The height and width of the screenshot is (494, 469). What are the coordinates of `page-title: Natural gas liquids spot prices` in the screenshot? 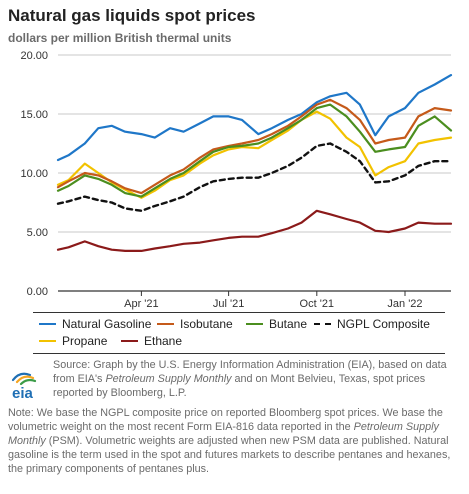 It's located at (132, 15).